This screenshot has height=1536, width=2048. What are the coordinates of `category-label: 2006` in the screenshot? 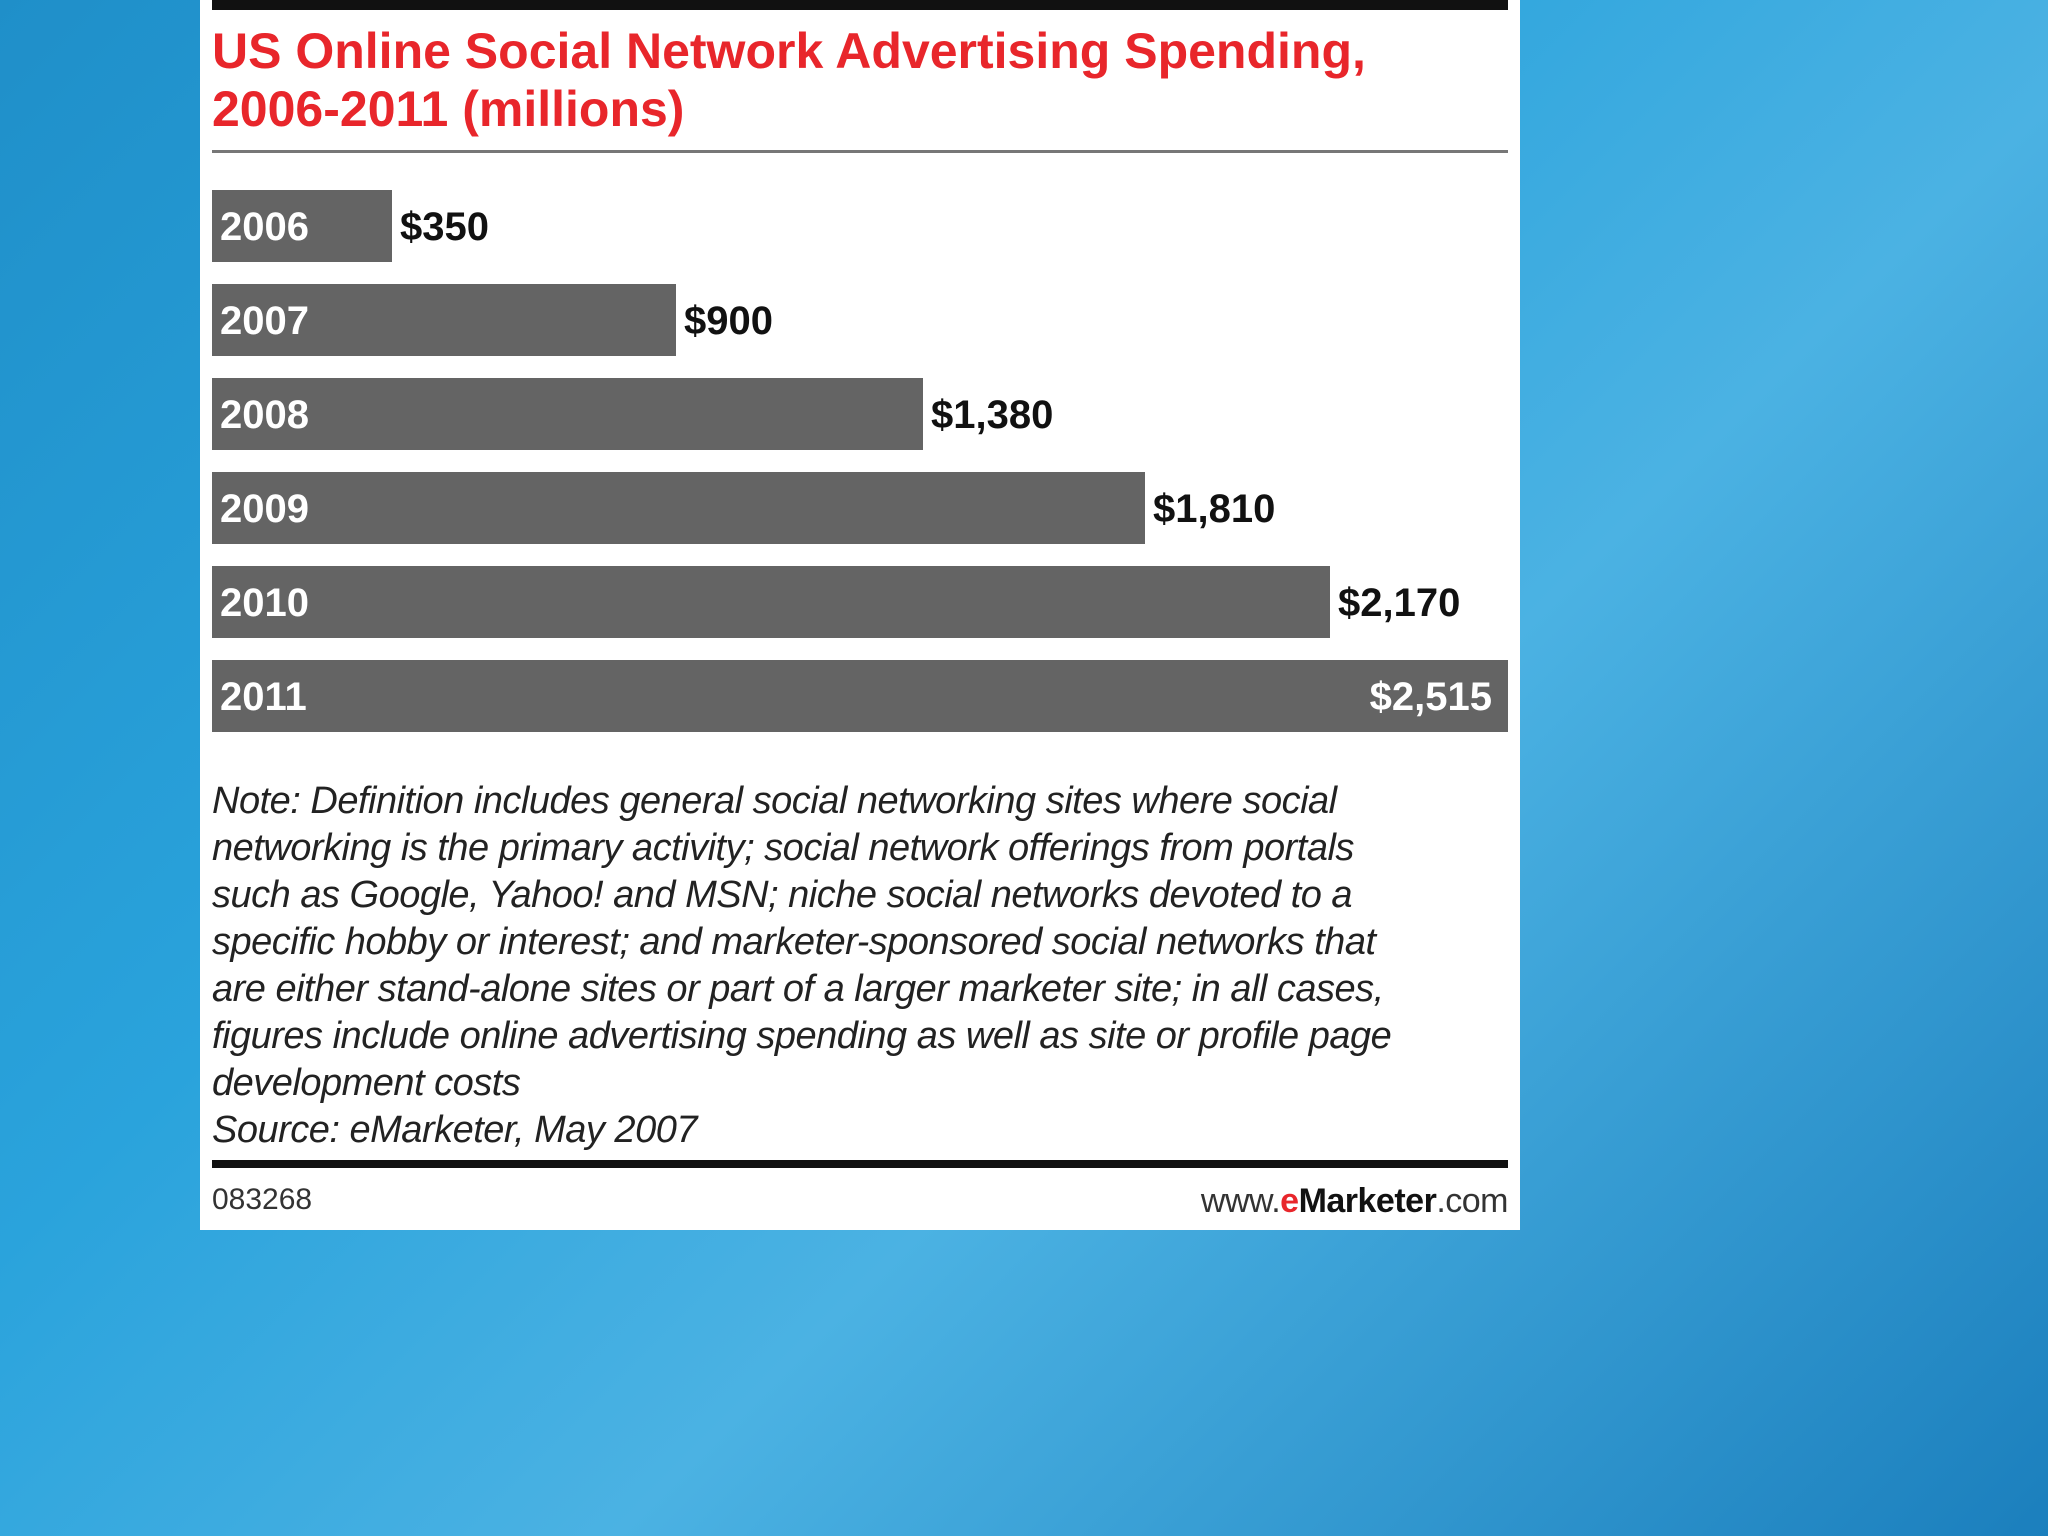 It's located at (264, 227).